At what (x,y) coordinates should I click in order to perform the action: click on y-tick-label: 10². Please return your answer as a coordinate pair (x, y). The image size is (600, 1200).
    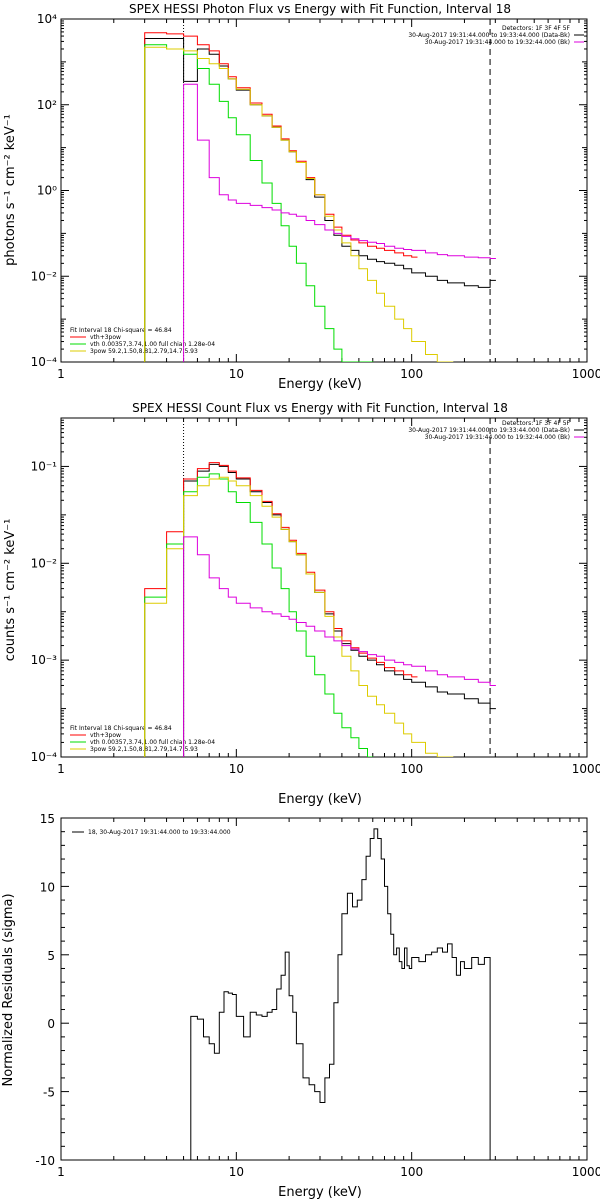
    Looking at the image, I should click on (47, 105).